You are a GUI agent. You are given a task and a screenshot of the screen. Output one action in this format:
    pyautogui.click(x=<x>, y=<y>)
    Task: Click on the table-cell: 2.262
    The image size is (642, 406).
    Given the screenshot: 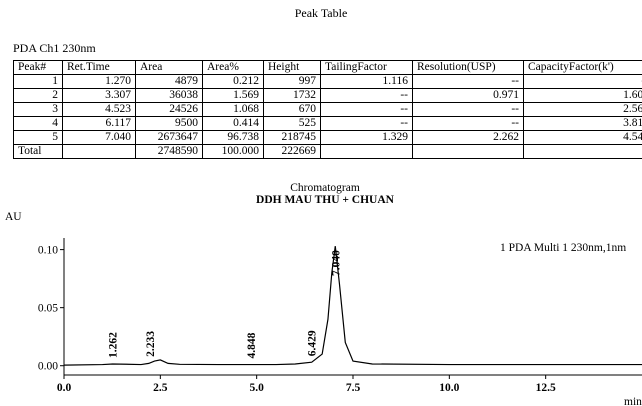 What is the action you would take?
    pyautogui.click(x=468, y=137)
    